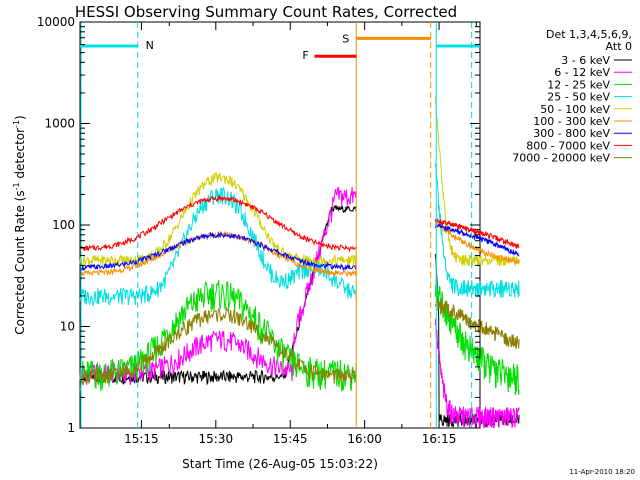 This screenshot has width=640, height=480. Describe the element at coordinates (305, 55) in the screenshot. I see `flare-label: F` at that location.